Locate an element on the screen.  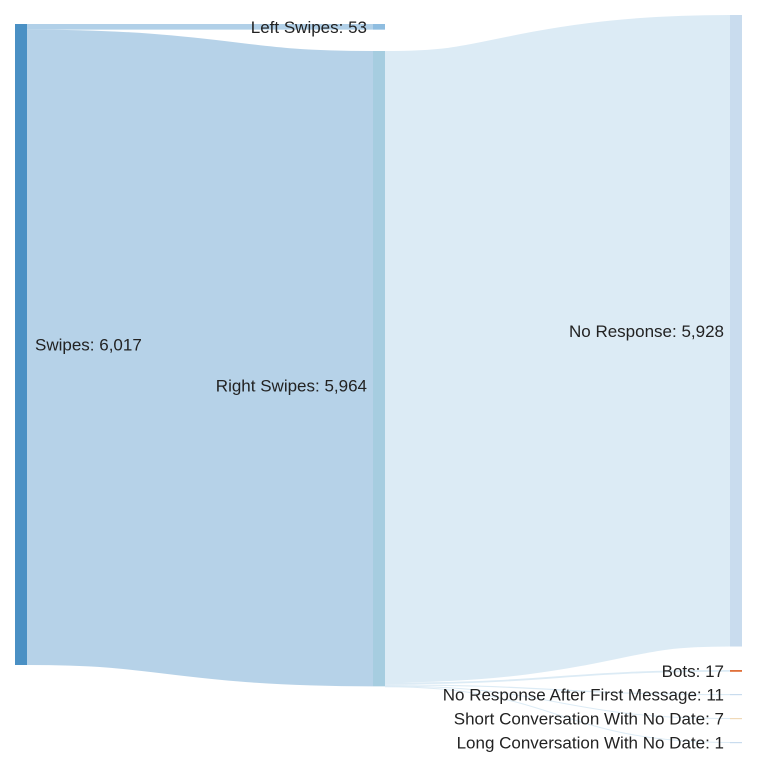
node-label-nrafm: No Response After First Message: 11 is located at coordinates (583, 695).